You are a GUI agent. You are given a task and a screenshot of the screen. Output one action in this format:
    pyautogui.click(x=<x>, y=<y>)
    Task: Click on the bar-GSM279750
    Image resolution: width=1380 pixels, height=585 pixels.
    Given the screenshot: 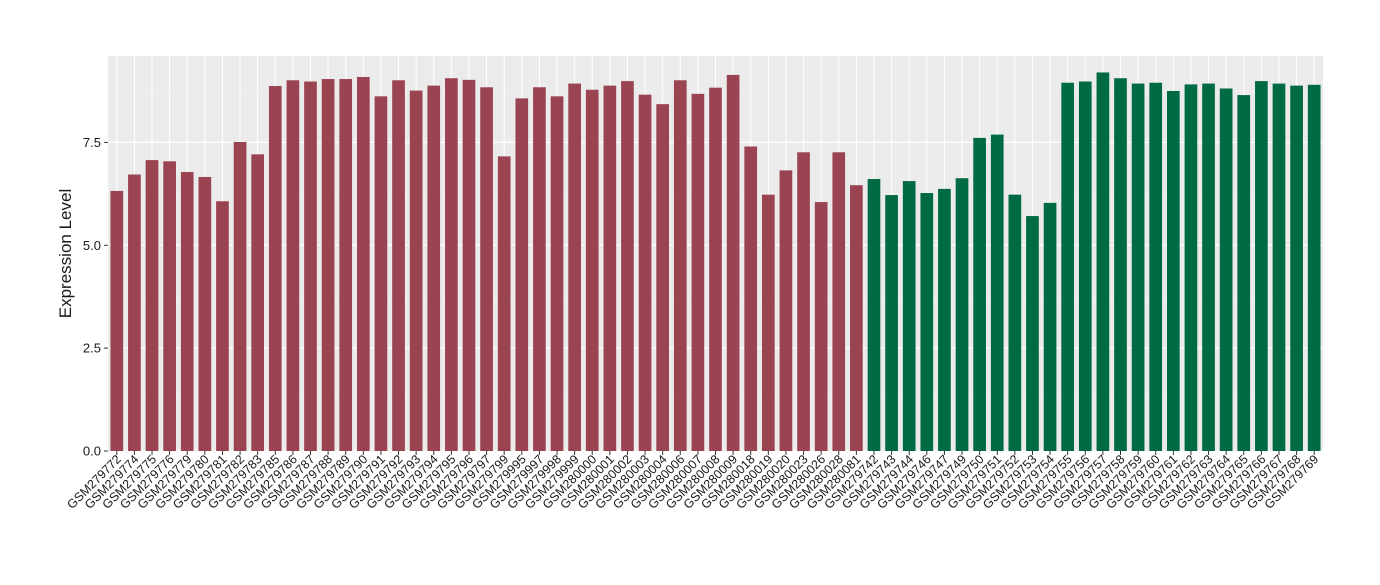 What is the action you would take?
    pyautogui.click(x=979, y=294)
    